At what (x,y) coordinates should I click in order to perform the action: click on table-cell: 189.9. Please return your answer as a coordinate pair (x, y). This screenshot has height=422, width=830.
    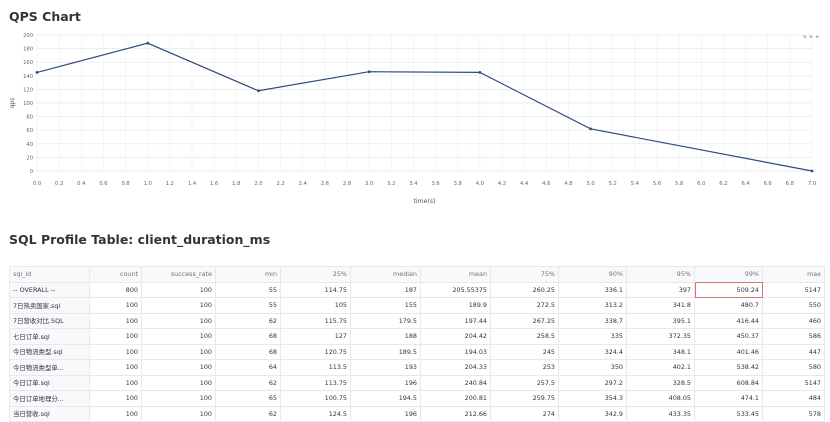
    Looking at the image, I should click on (455, 305).